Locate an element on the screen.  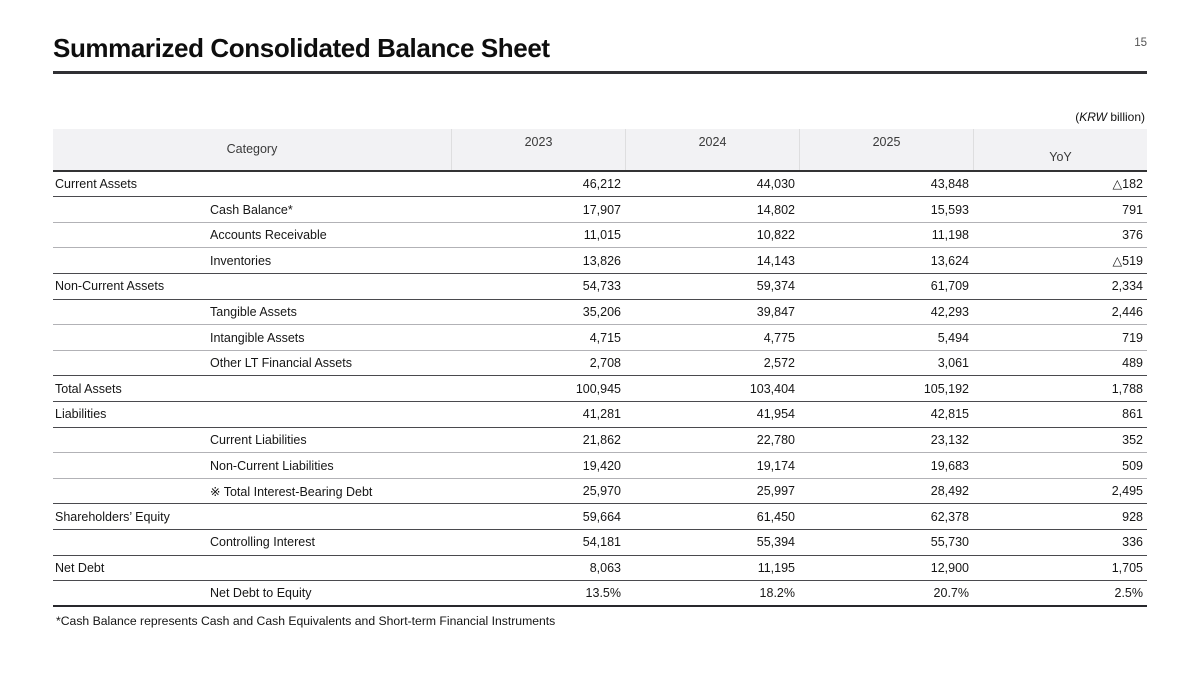
cell-2025: 42,293 is located at coordinates (949, 311).